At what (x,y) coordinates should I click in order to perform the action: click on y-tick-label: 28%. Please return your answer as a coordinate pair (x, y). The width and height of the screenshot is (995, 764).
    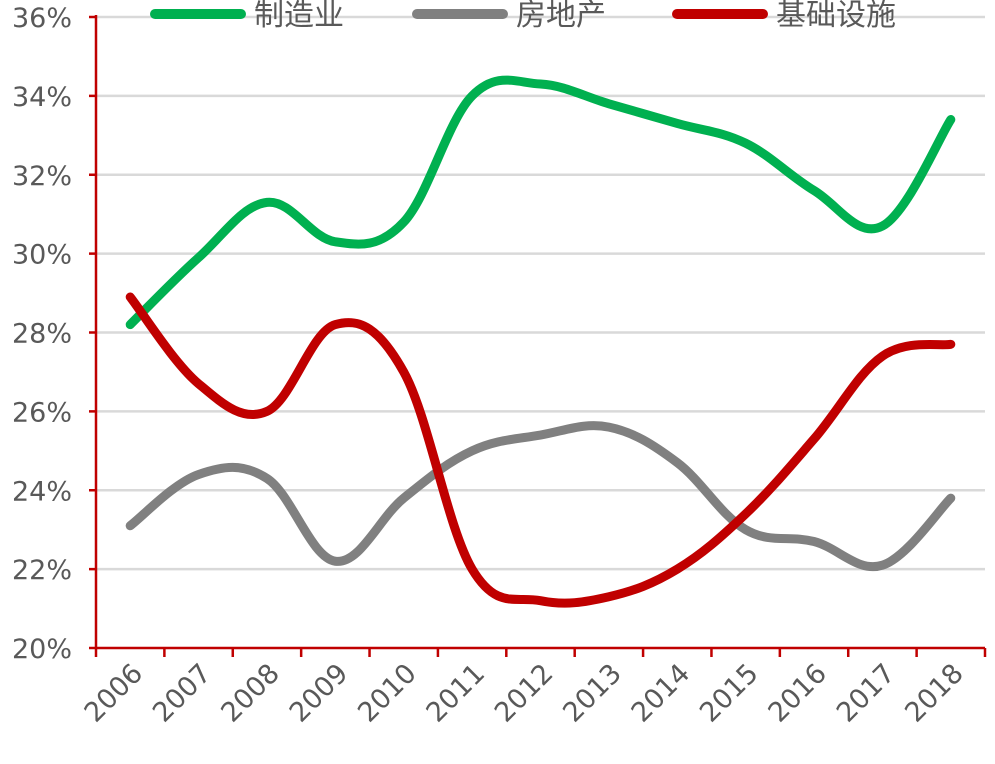
    Looking at the image, I should click on (42, 334).